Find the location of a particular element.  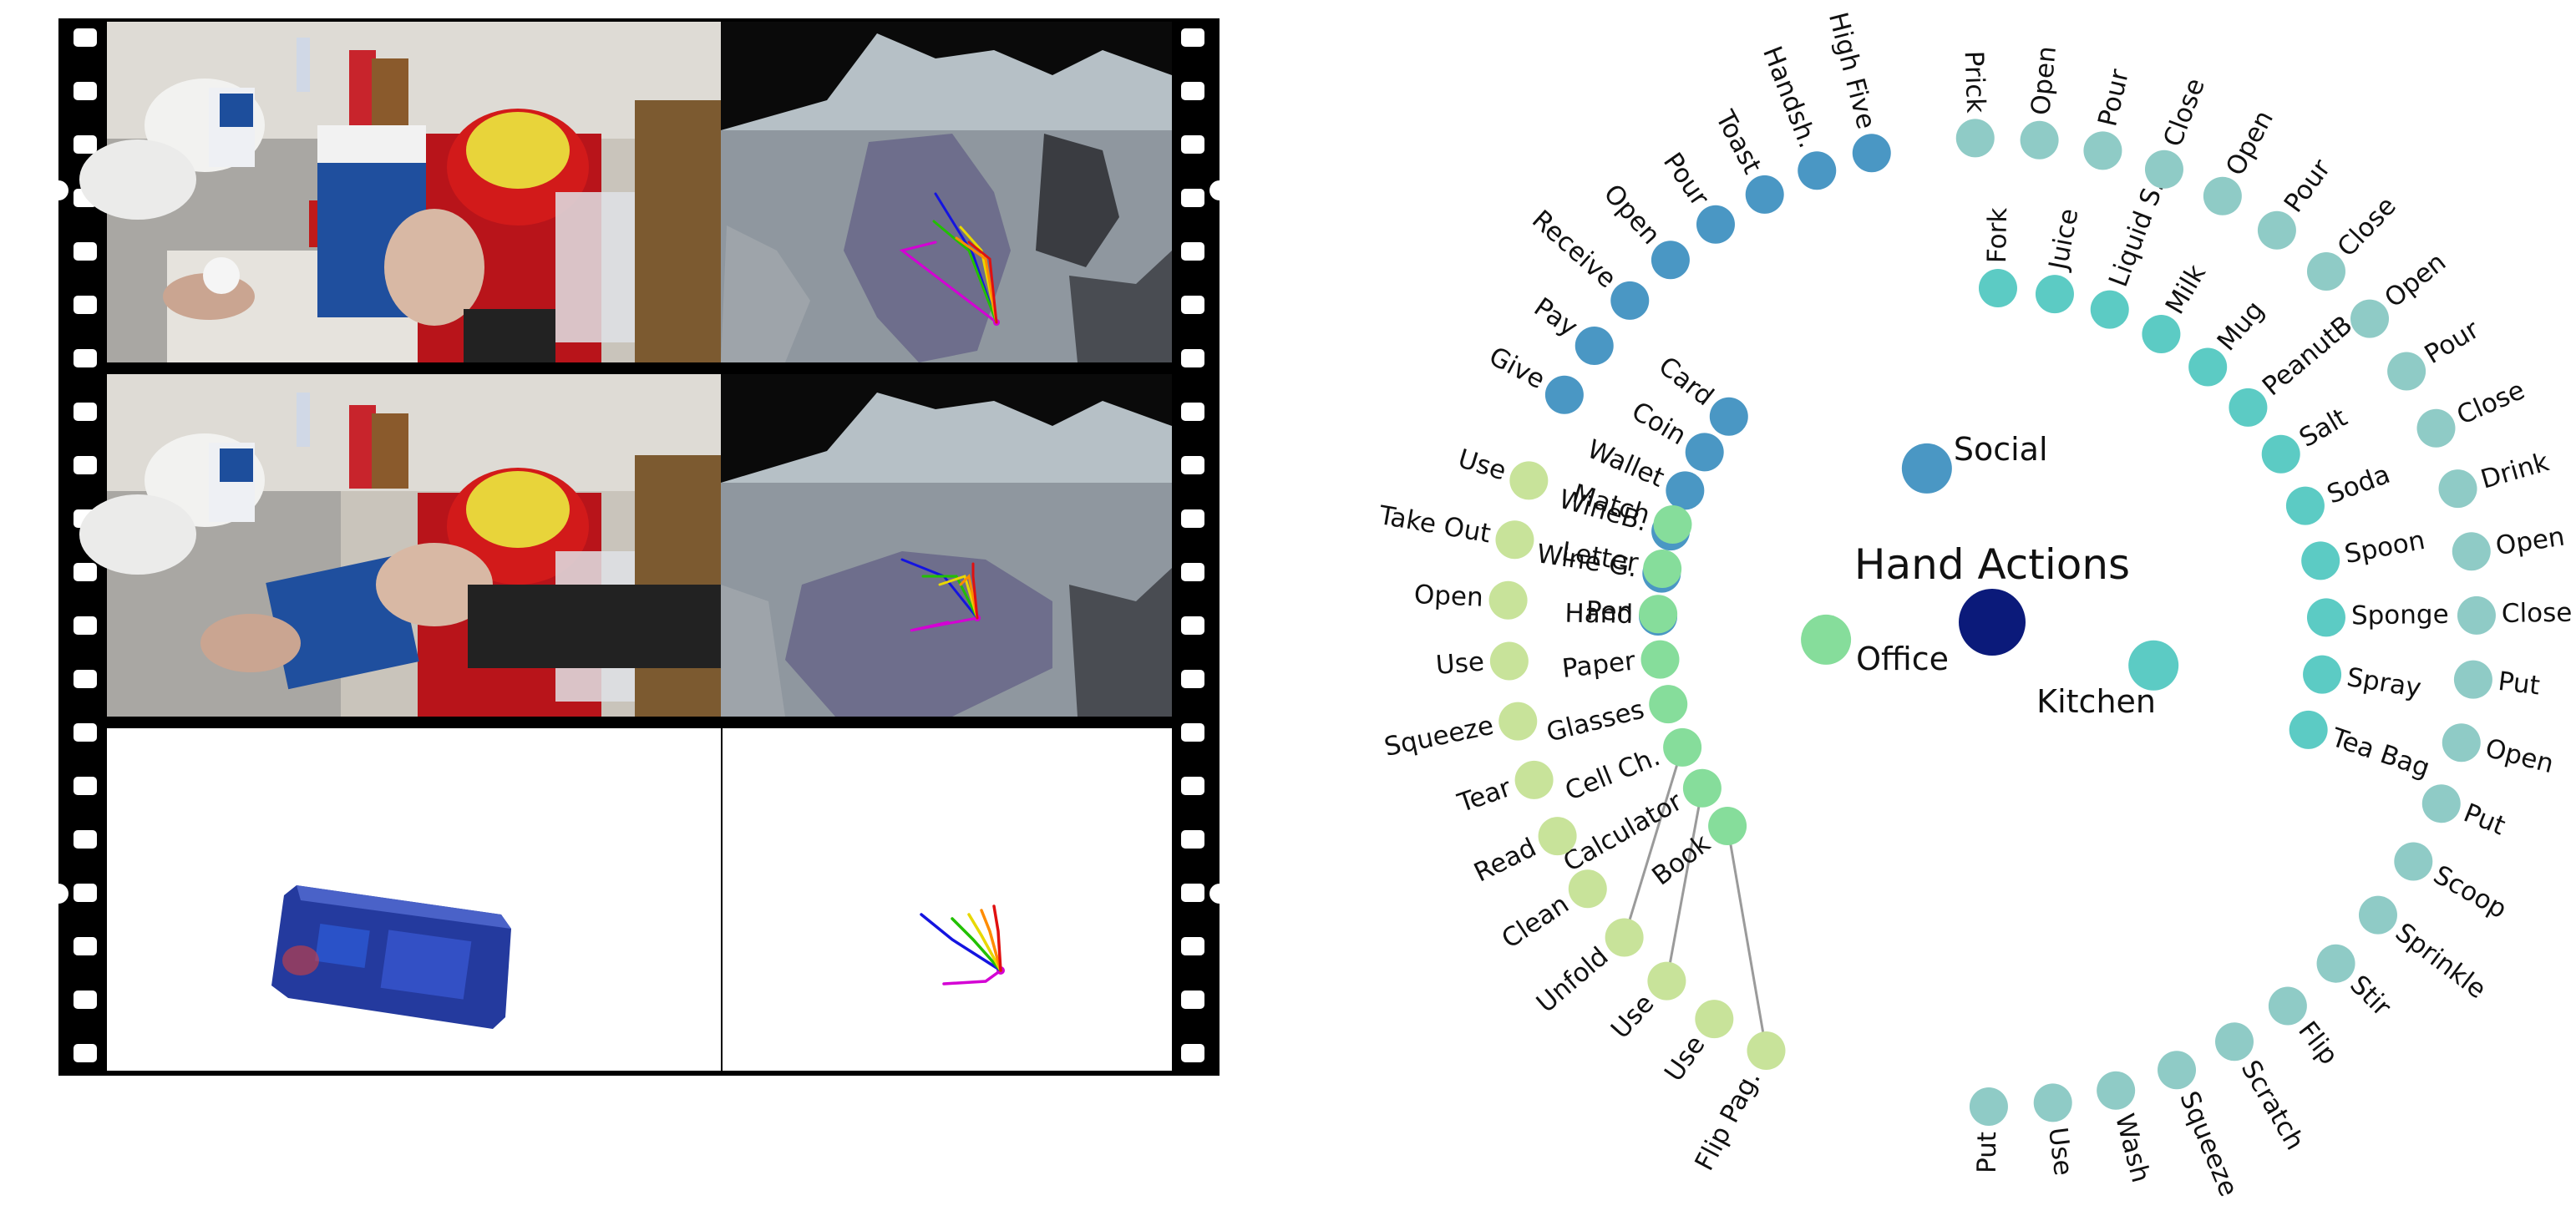

root-node is located at coordinates (1992, 623).